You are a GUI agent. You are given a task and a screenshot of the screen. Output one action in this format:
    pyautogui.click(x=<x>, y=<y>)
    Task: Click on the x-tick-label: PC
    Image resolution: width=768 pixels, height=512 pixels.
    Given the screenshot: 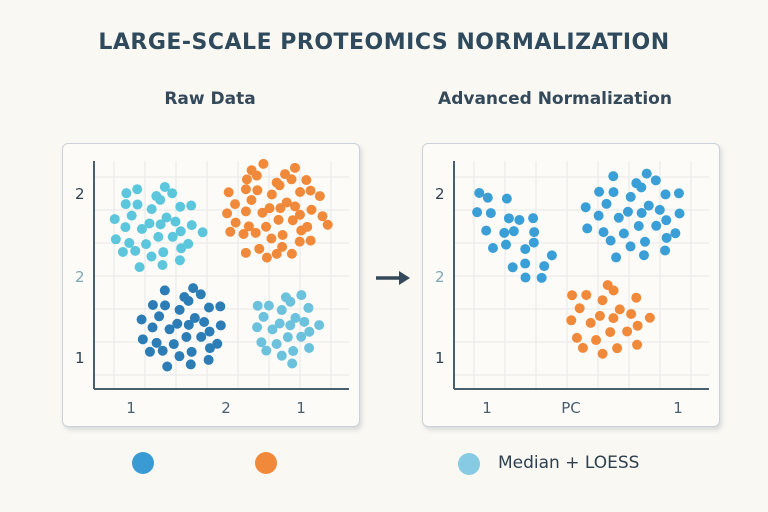 What is the action you would take?
    pyautogui.click(x=571, y=408)
    